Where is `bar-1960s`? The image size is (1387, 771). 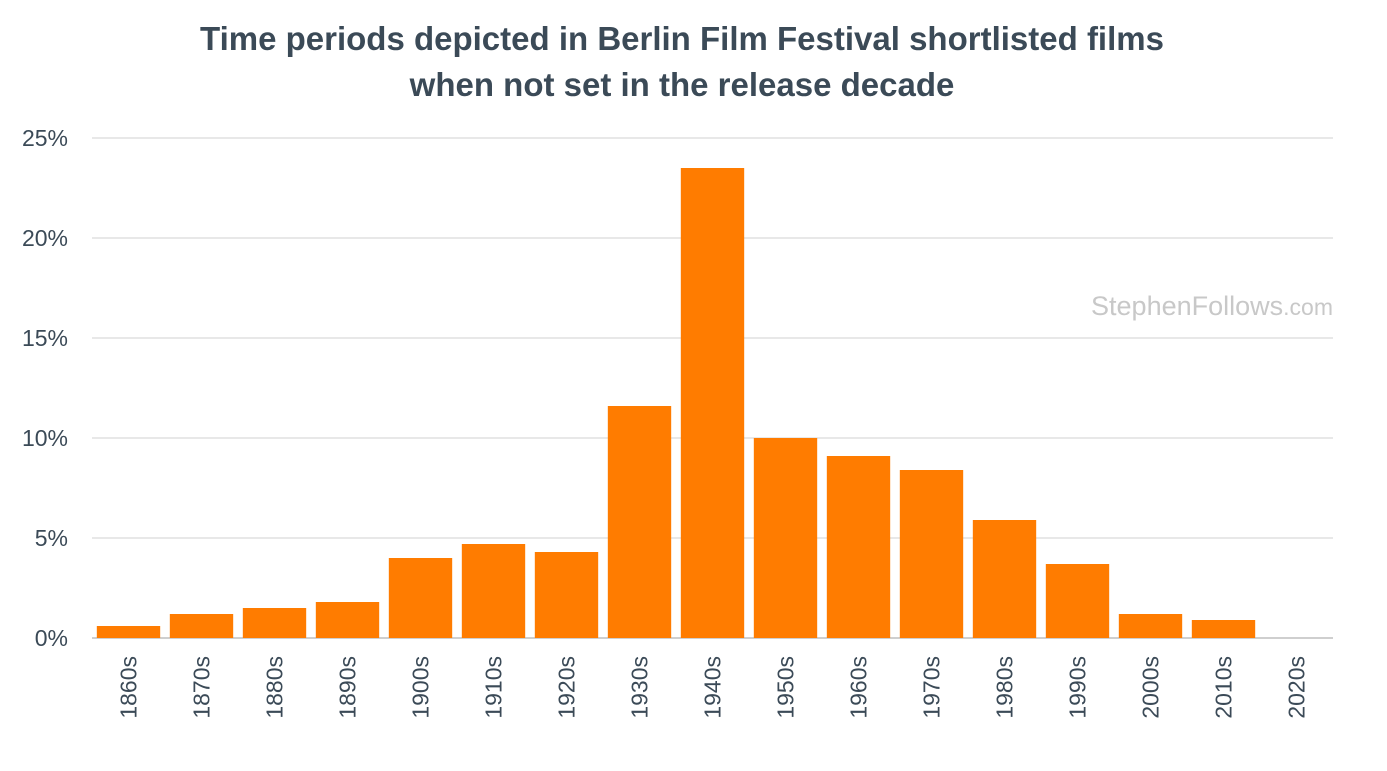 bar-1960s is located at coordinates (858, 547).